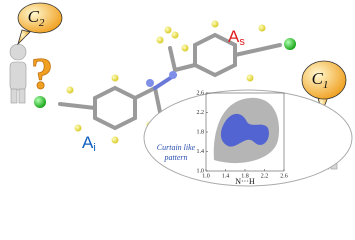 The image size is (355, 240). Describe the element at coordinates (201, 152) in the screenshot. I see `y-tick-label: 1.4` at that location.